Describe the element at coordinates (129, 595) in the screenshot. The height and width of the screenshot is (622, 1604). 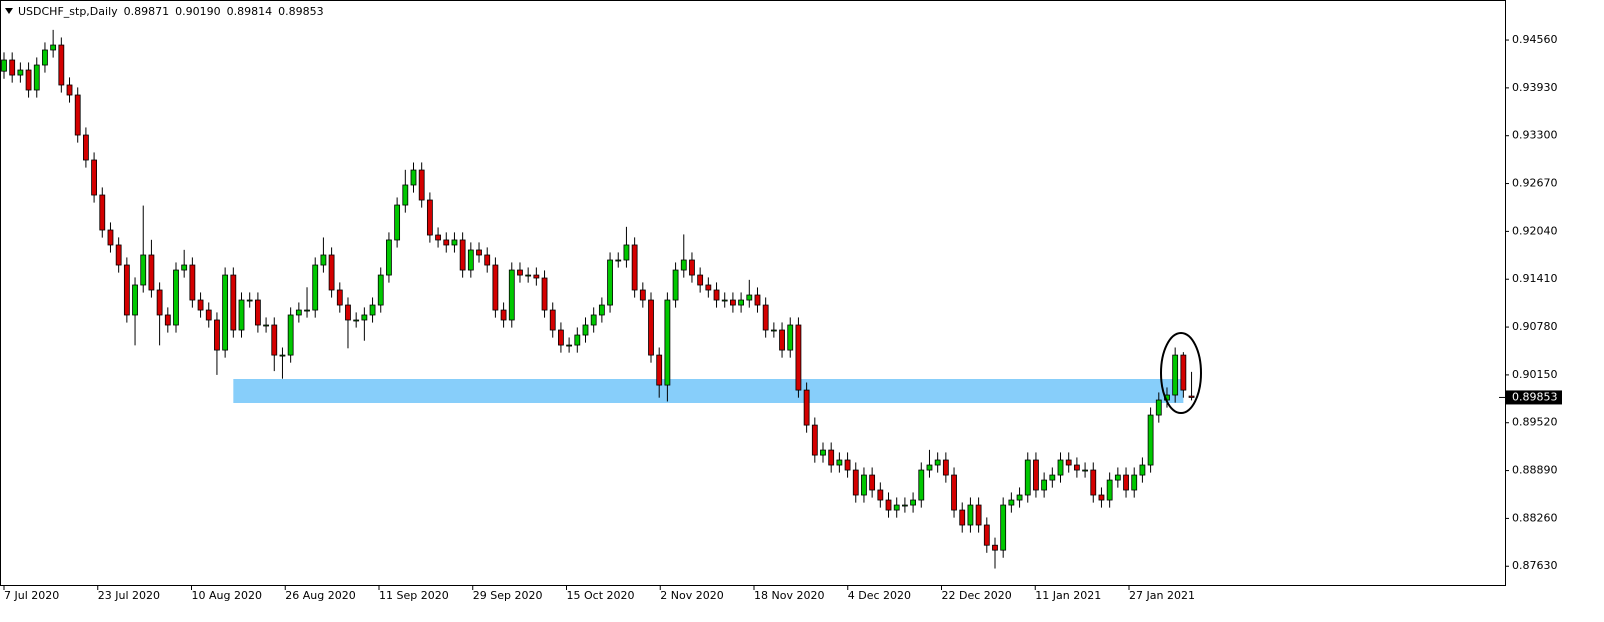
I see `x-tick-label: 23 Jul 2020` at that location.